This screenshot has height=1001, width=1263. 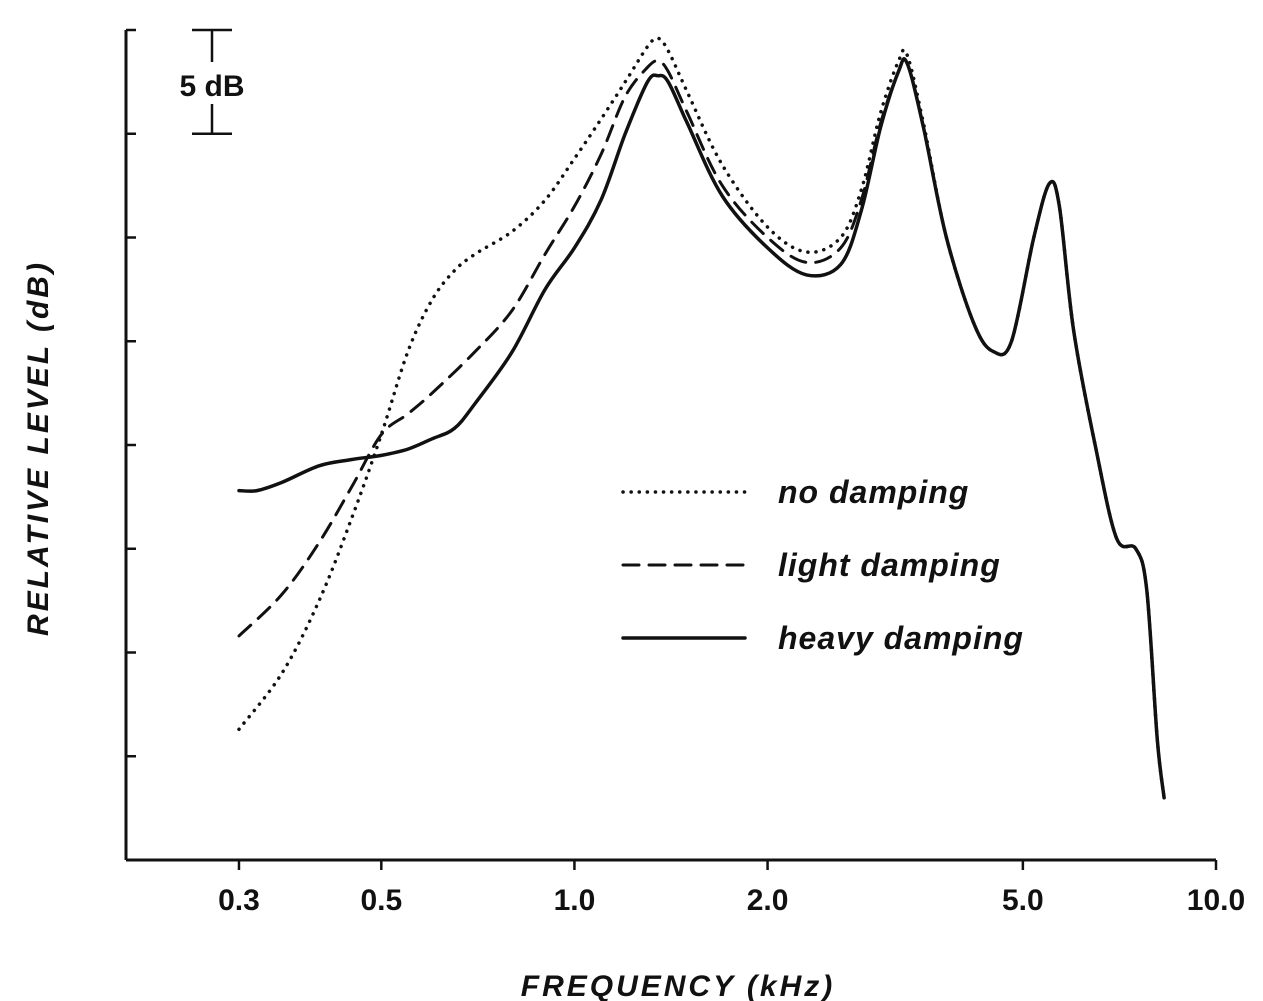 I want to click on legend: no damping light damping heavy damping, so click(x=822, y=565).